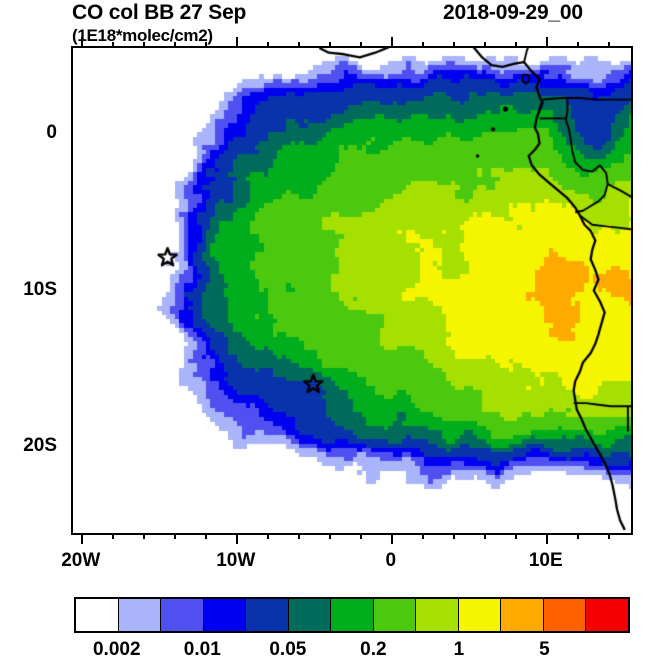 The height and width of the screenshot is (667, 650). What do you see at coordinates (544, 649) in the screenshot?
I see `colorbar-tick-label: 5` at bounding box center [544, 649].